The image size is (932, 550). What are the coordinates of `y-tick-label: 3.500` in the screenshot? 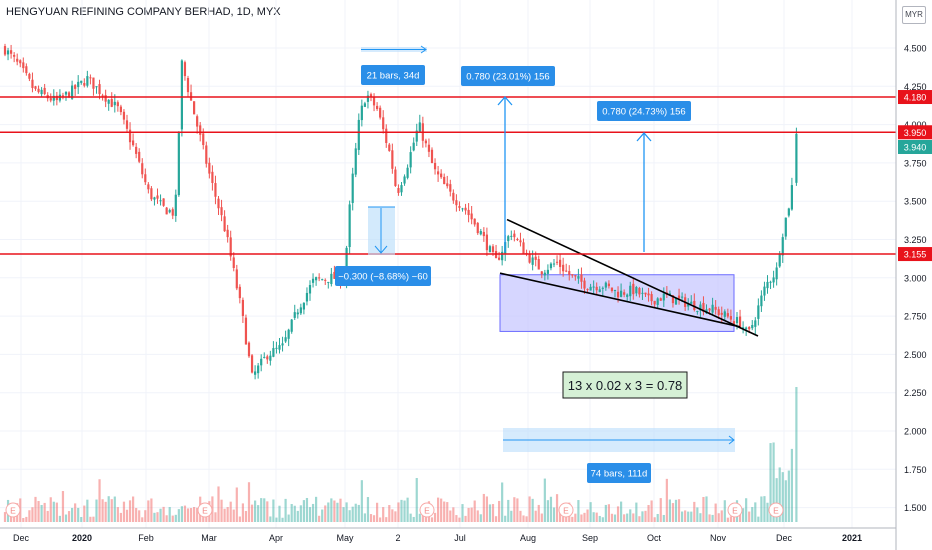 It's located at (915, 202).